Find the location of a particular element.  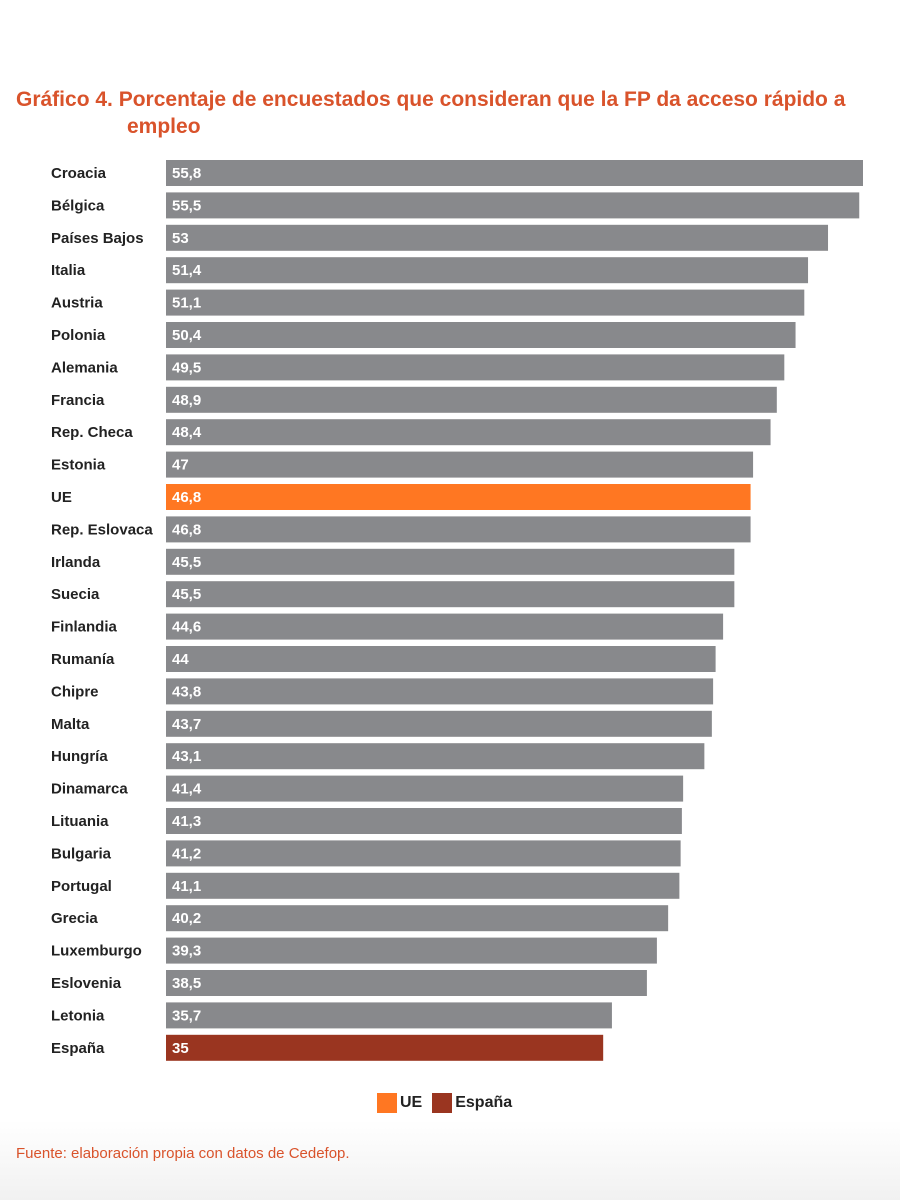

legend-item-espana: España is located at coordinates (472, 1103).